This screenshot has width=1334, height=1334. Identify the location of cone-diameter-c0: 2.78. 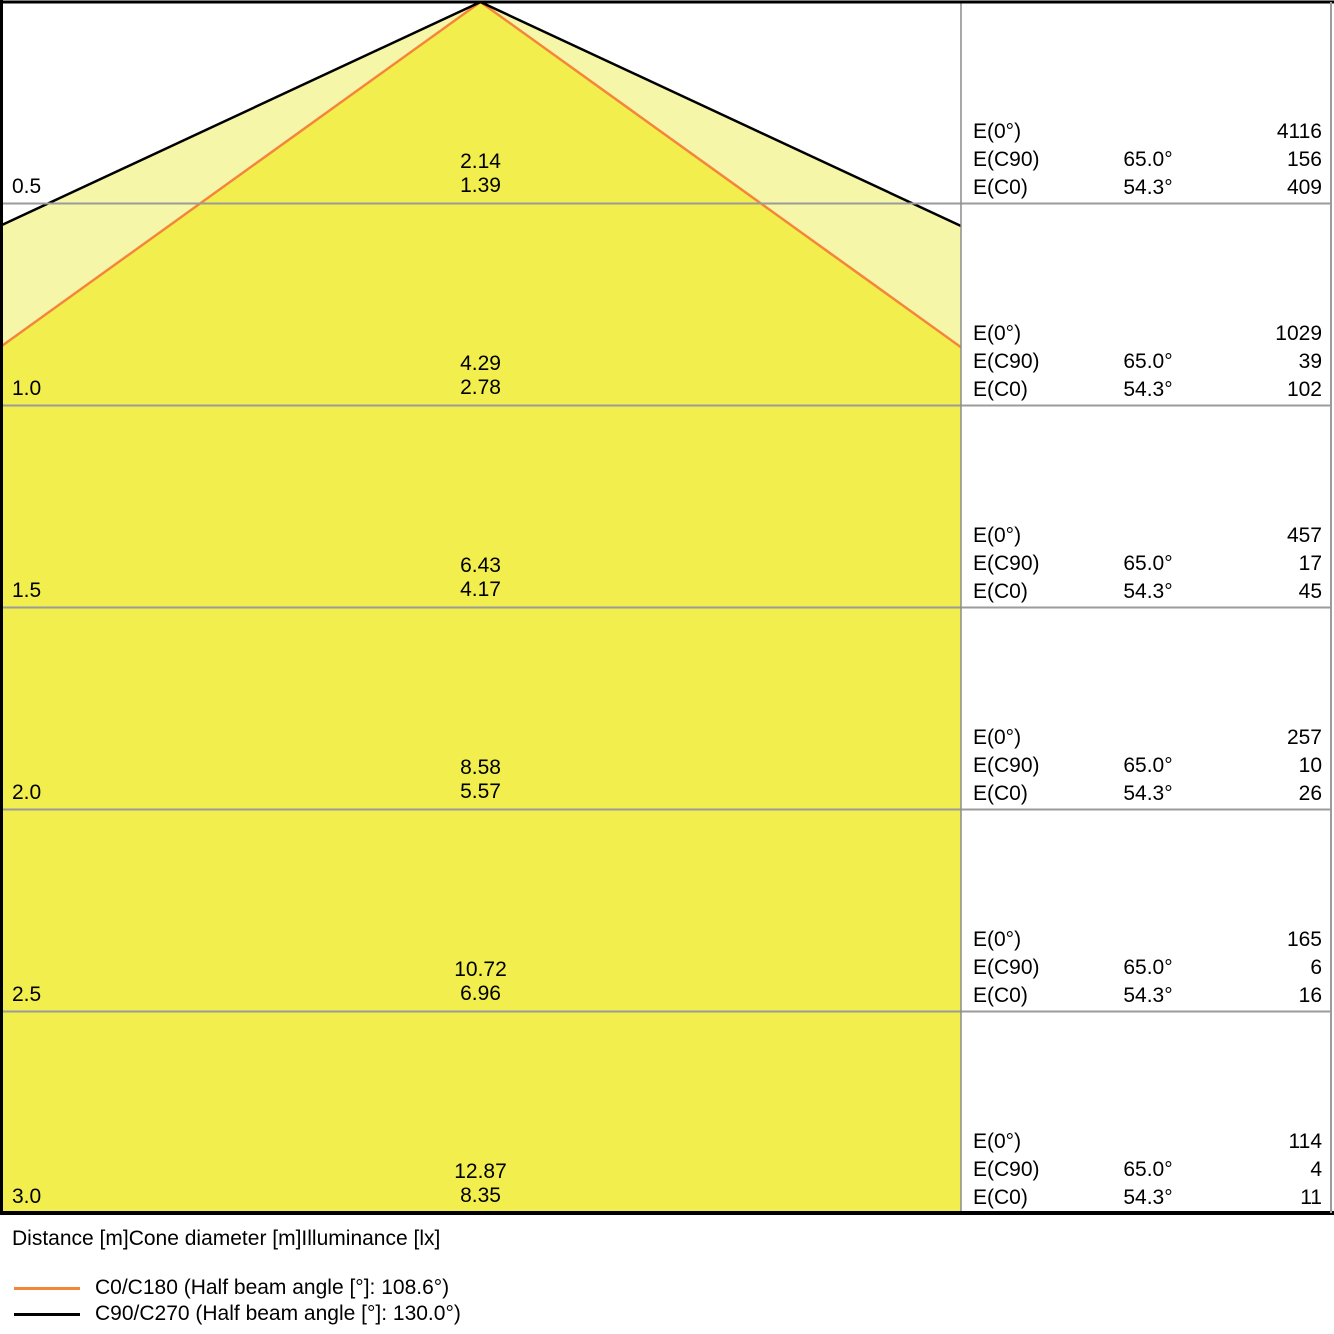
(480, 387).